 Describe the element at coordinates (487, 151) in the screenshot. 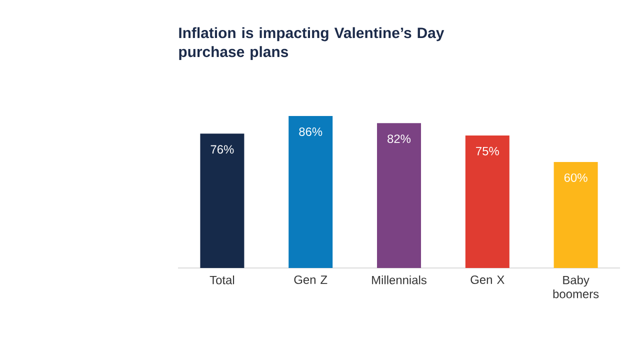

I see `data-label: 75%` at that location.